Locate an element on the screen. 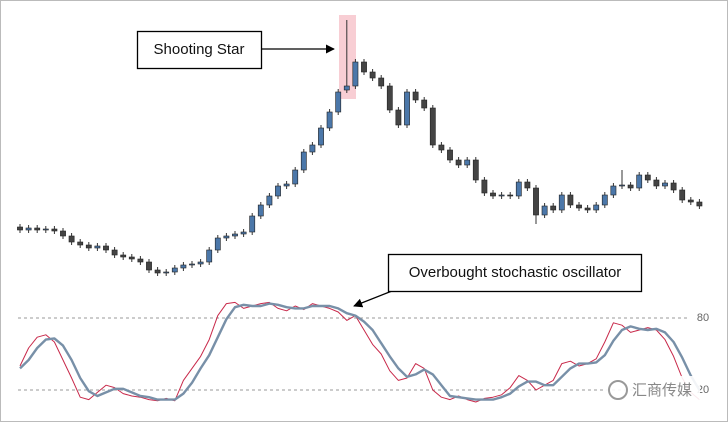 The height and width of the screenshot is (422, 728). highlight is located at coordinates (347, 57).